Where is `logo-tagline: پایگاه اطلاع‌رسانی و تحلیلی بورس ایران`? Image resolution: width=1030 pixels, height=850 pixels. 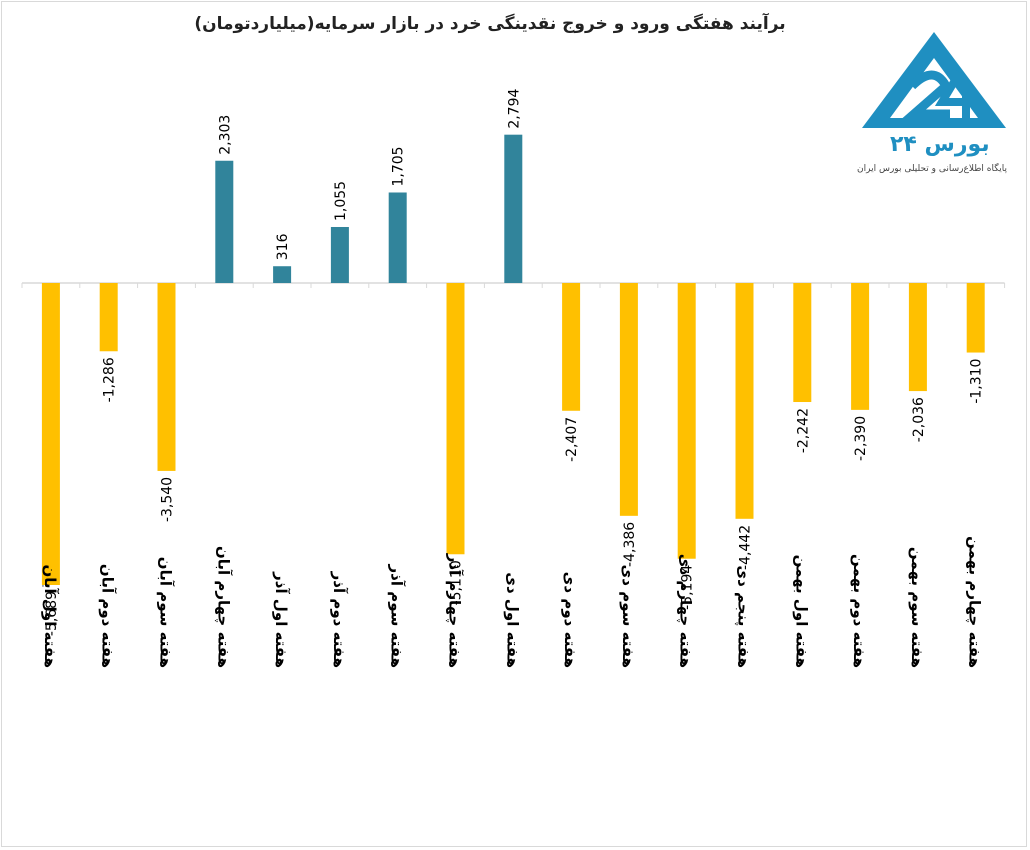
logo-tagline: پایگاه اطلاع‌رسانی و تحلیلی بورس ایران is located at coordinates (932, 169).